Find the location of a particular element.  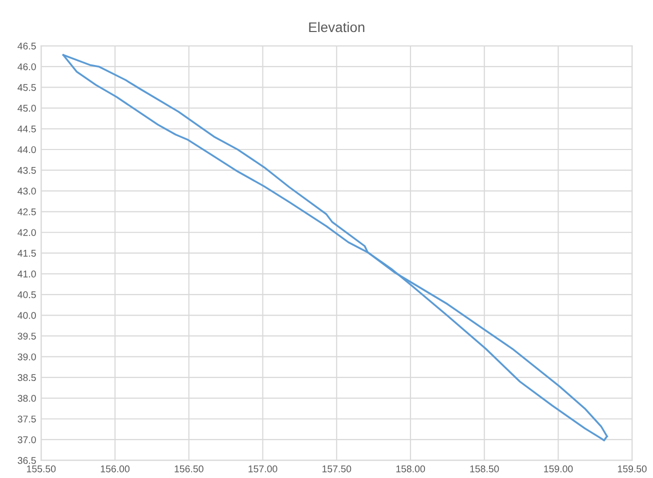

x-tick-label: 156.00 is located at coordinates (115, 468).